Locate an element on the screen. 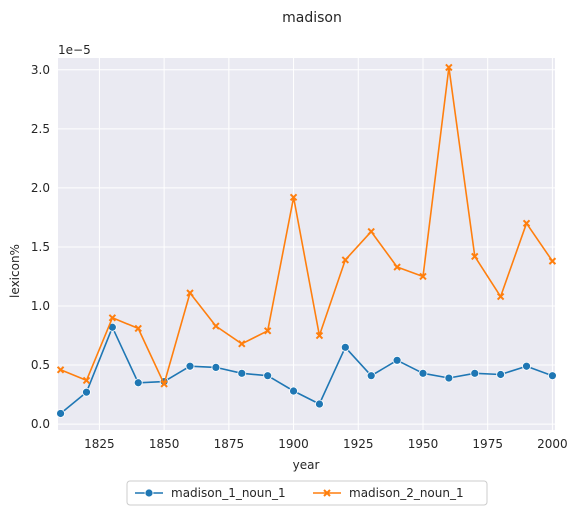 The height and width of the screenshot is (515, 575). x-tick-label: 2000 is located at coordinates (552, 444).